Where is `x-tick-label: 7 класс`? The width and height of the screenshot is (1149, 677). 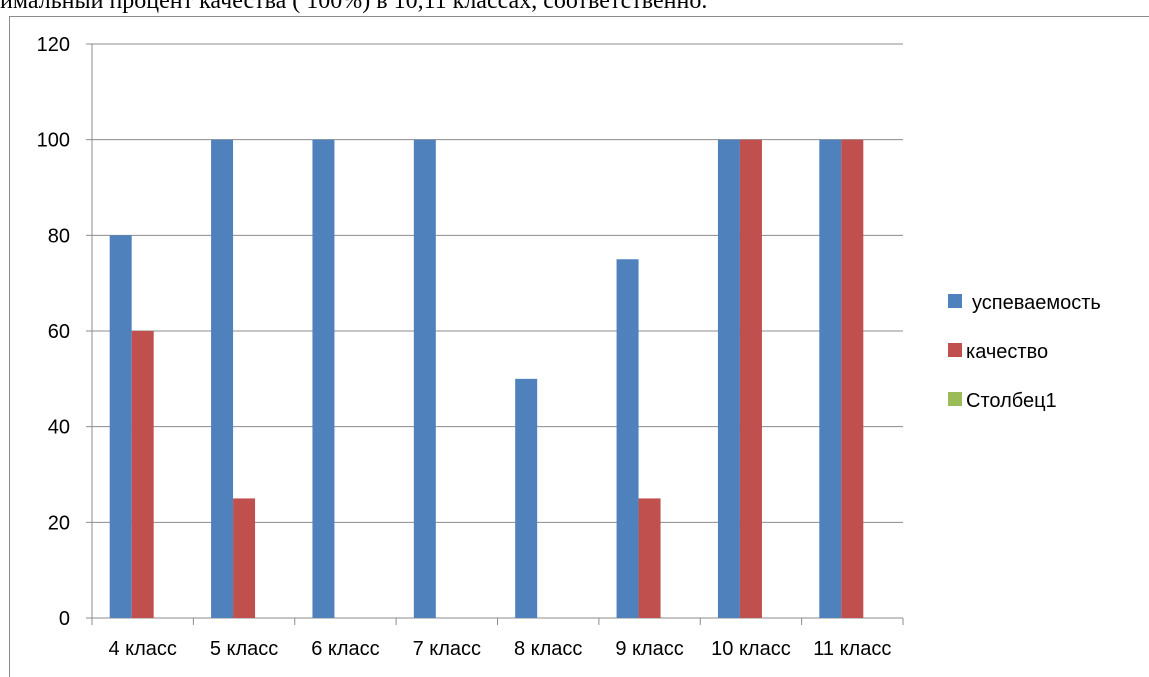
x-tick-label: 7 класс is located at coordinates (447, 649).